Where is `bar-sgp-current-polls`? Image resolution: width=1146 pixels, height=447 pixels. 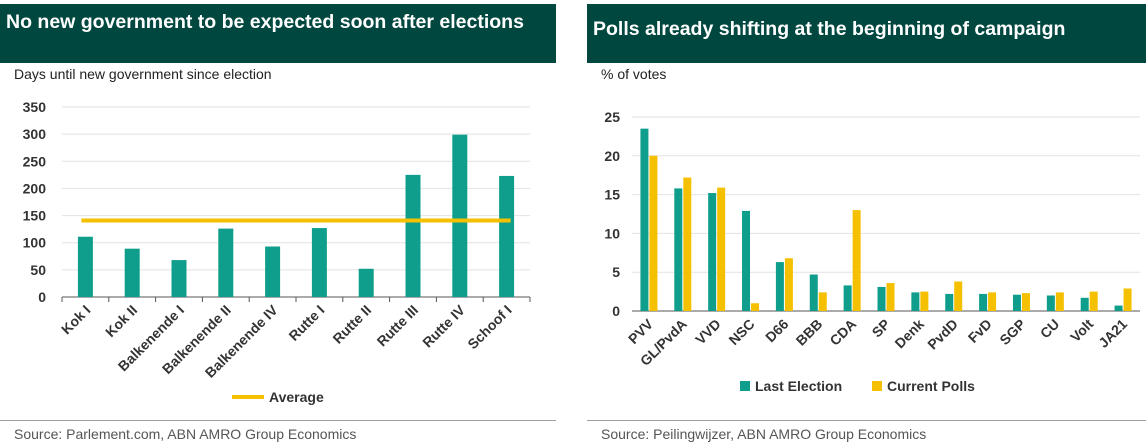
bar-sgp-current-polls is located at coordinates (1025, 302).